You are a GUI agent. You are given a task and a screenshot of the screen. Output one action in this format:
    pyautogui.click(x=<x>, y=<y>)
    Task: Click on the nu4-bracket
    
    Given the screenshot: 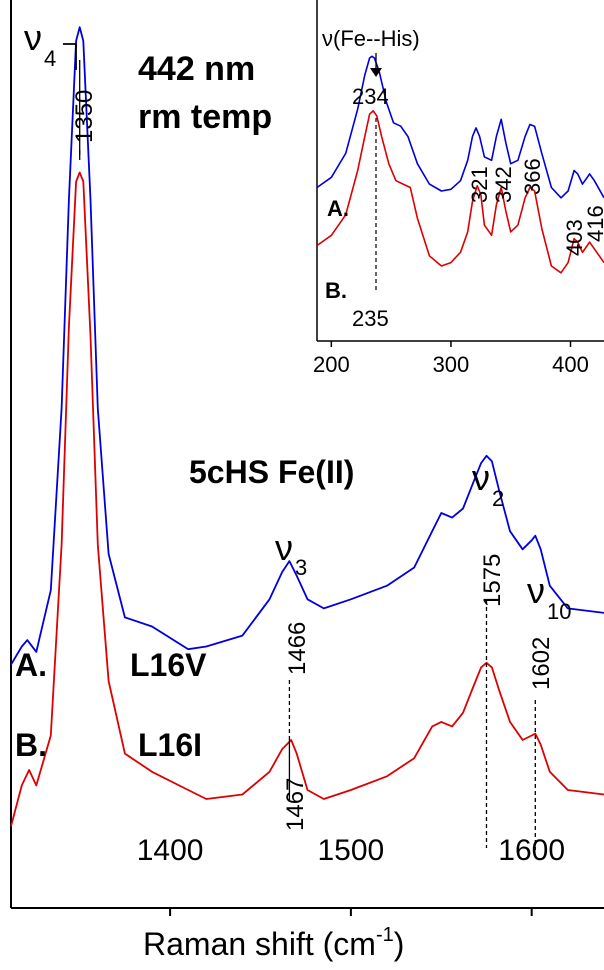 What is the action you would take?
    pyautogui.click(x=70, y=56)
    